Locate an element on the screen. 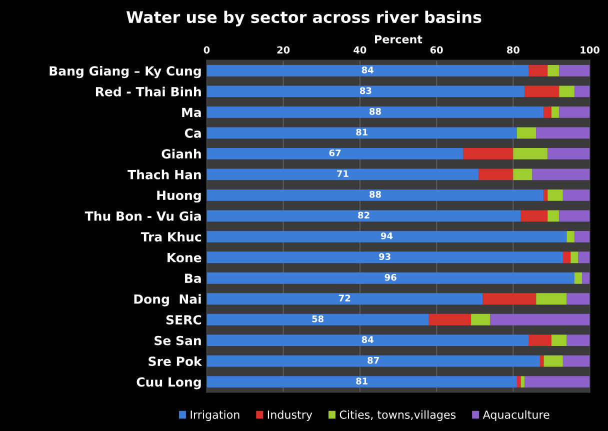  y-tick-label: SERC is located at coordinates (184, 320).